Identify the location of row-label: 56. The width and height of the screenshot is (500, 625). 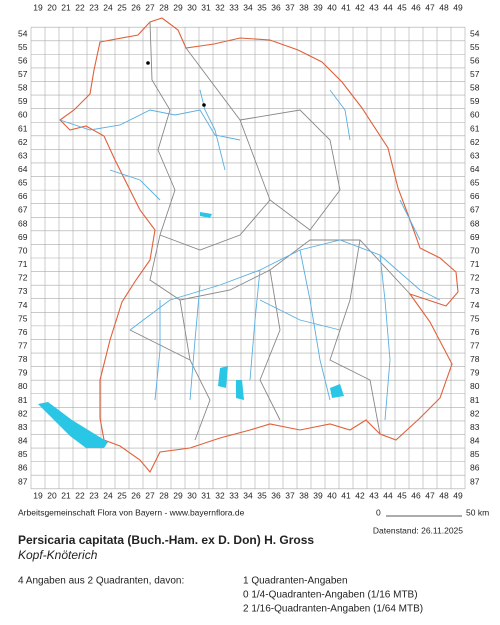
(475, 60).